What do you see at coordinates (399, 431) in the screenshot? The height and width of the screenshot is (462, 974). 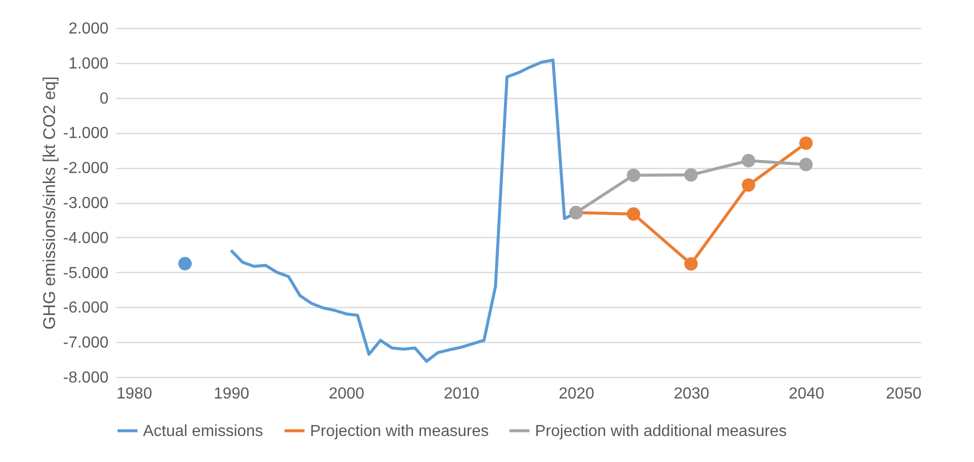 I see `legend-label: Projection with measures` at bounding box center [399, 431].